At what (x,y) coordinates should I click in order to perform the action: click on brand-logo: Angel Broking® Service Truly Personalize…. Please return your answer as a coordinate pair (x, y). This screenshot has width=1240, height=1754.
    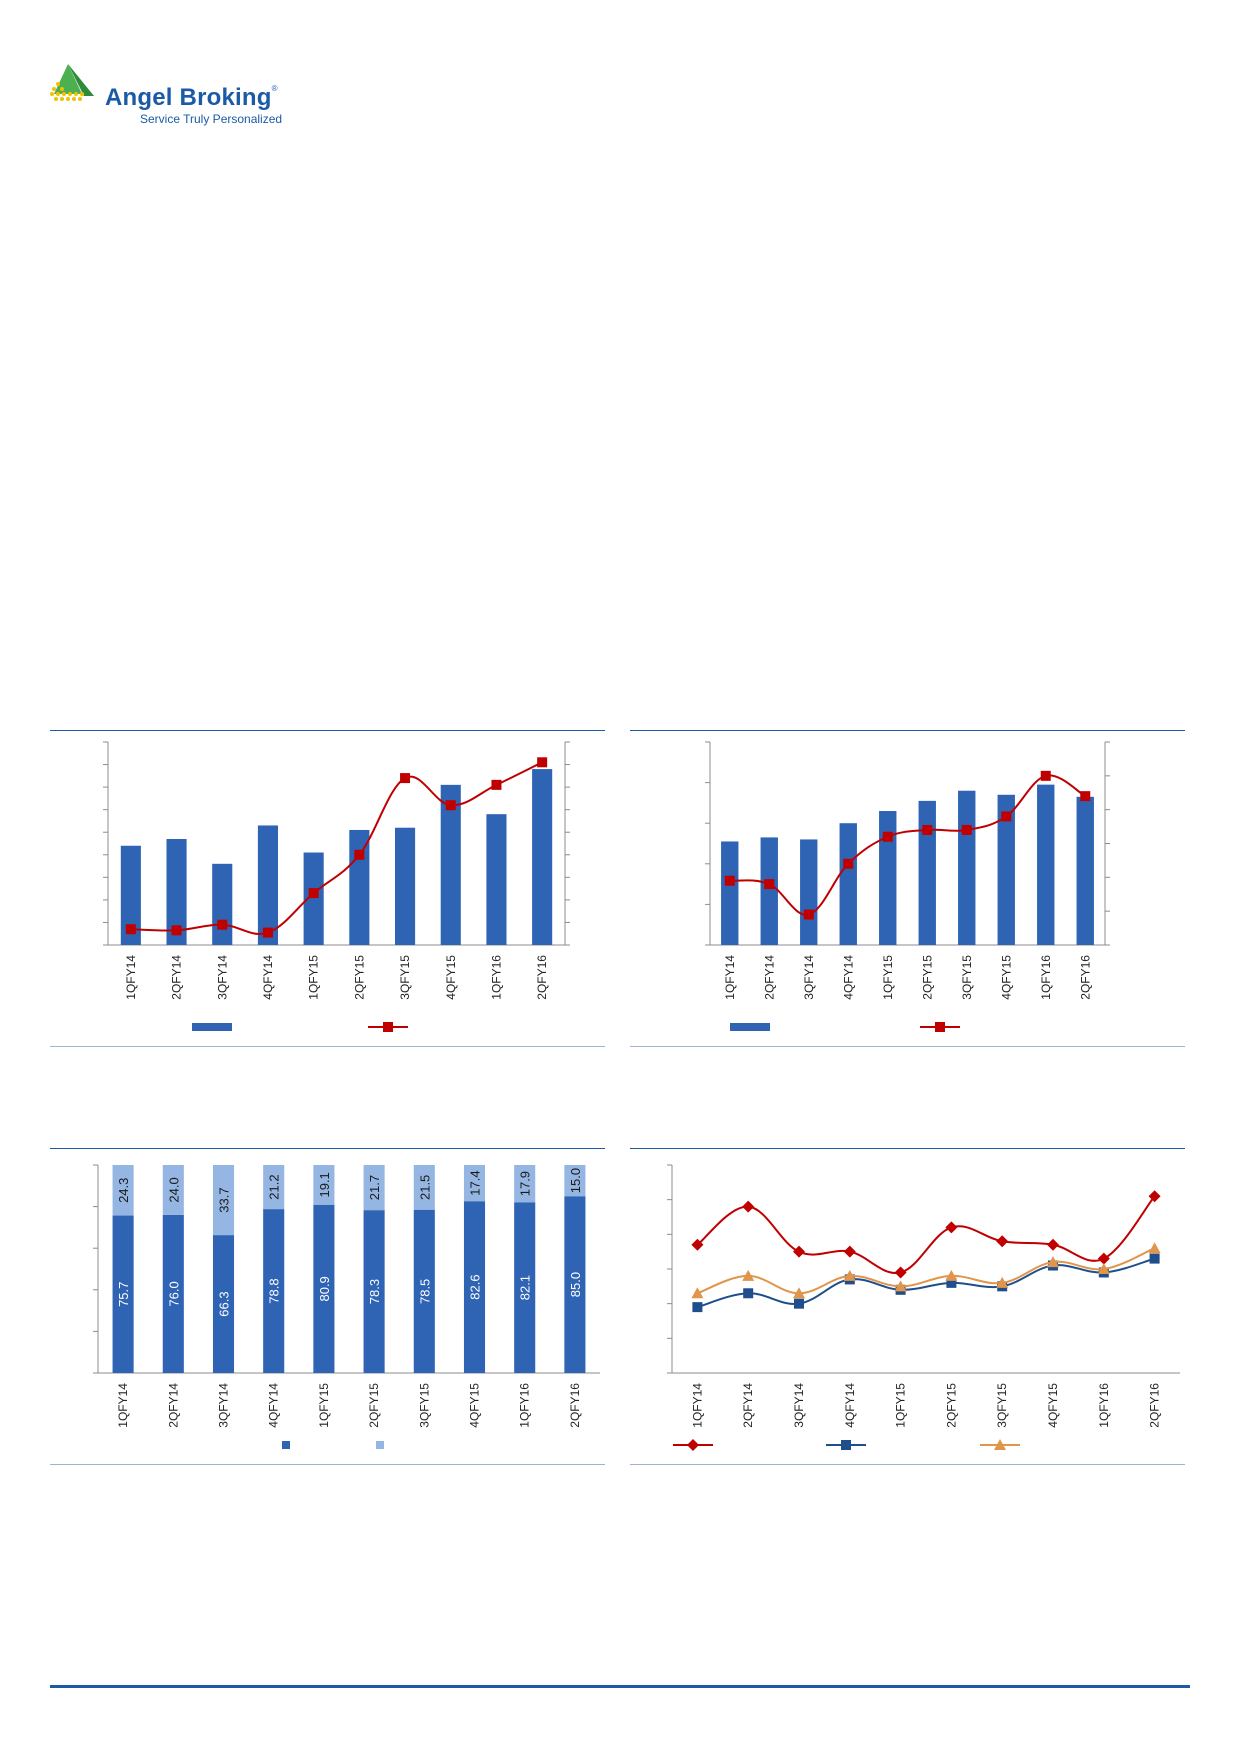
    Looking at the image, I should click on (185, 97).